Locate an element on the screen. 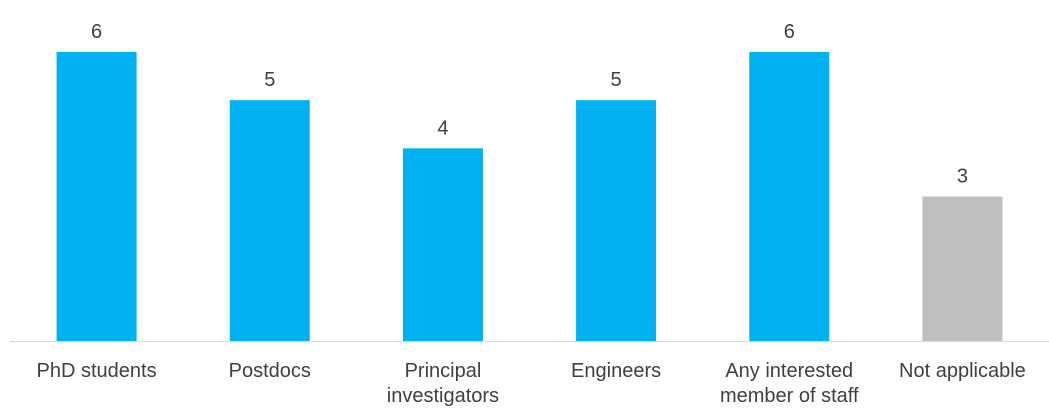 The image size is (1049, 413). category-label-line: investigators is located at coordinates (443, 396).